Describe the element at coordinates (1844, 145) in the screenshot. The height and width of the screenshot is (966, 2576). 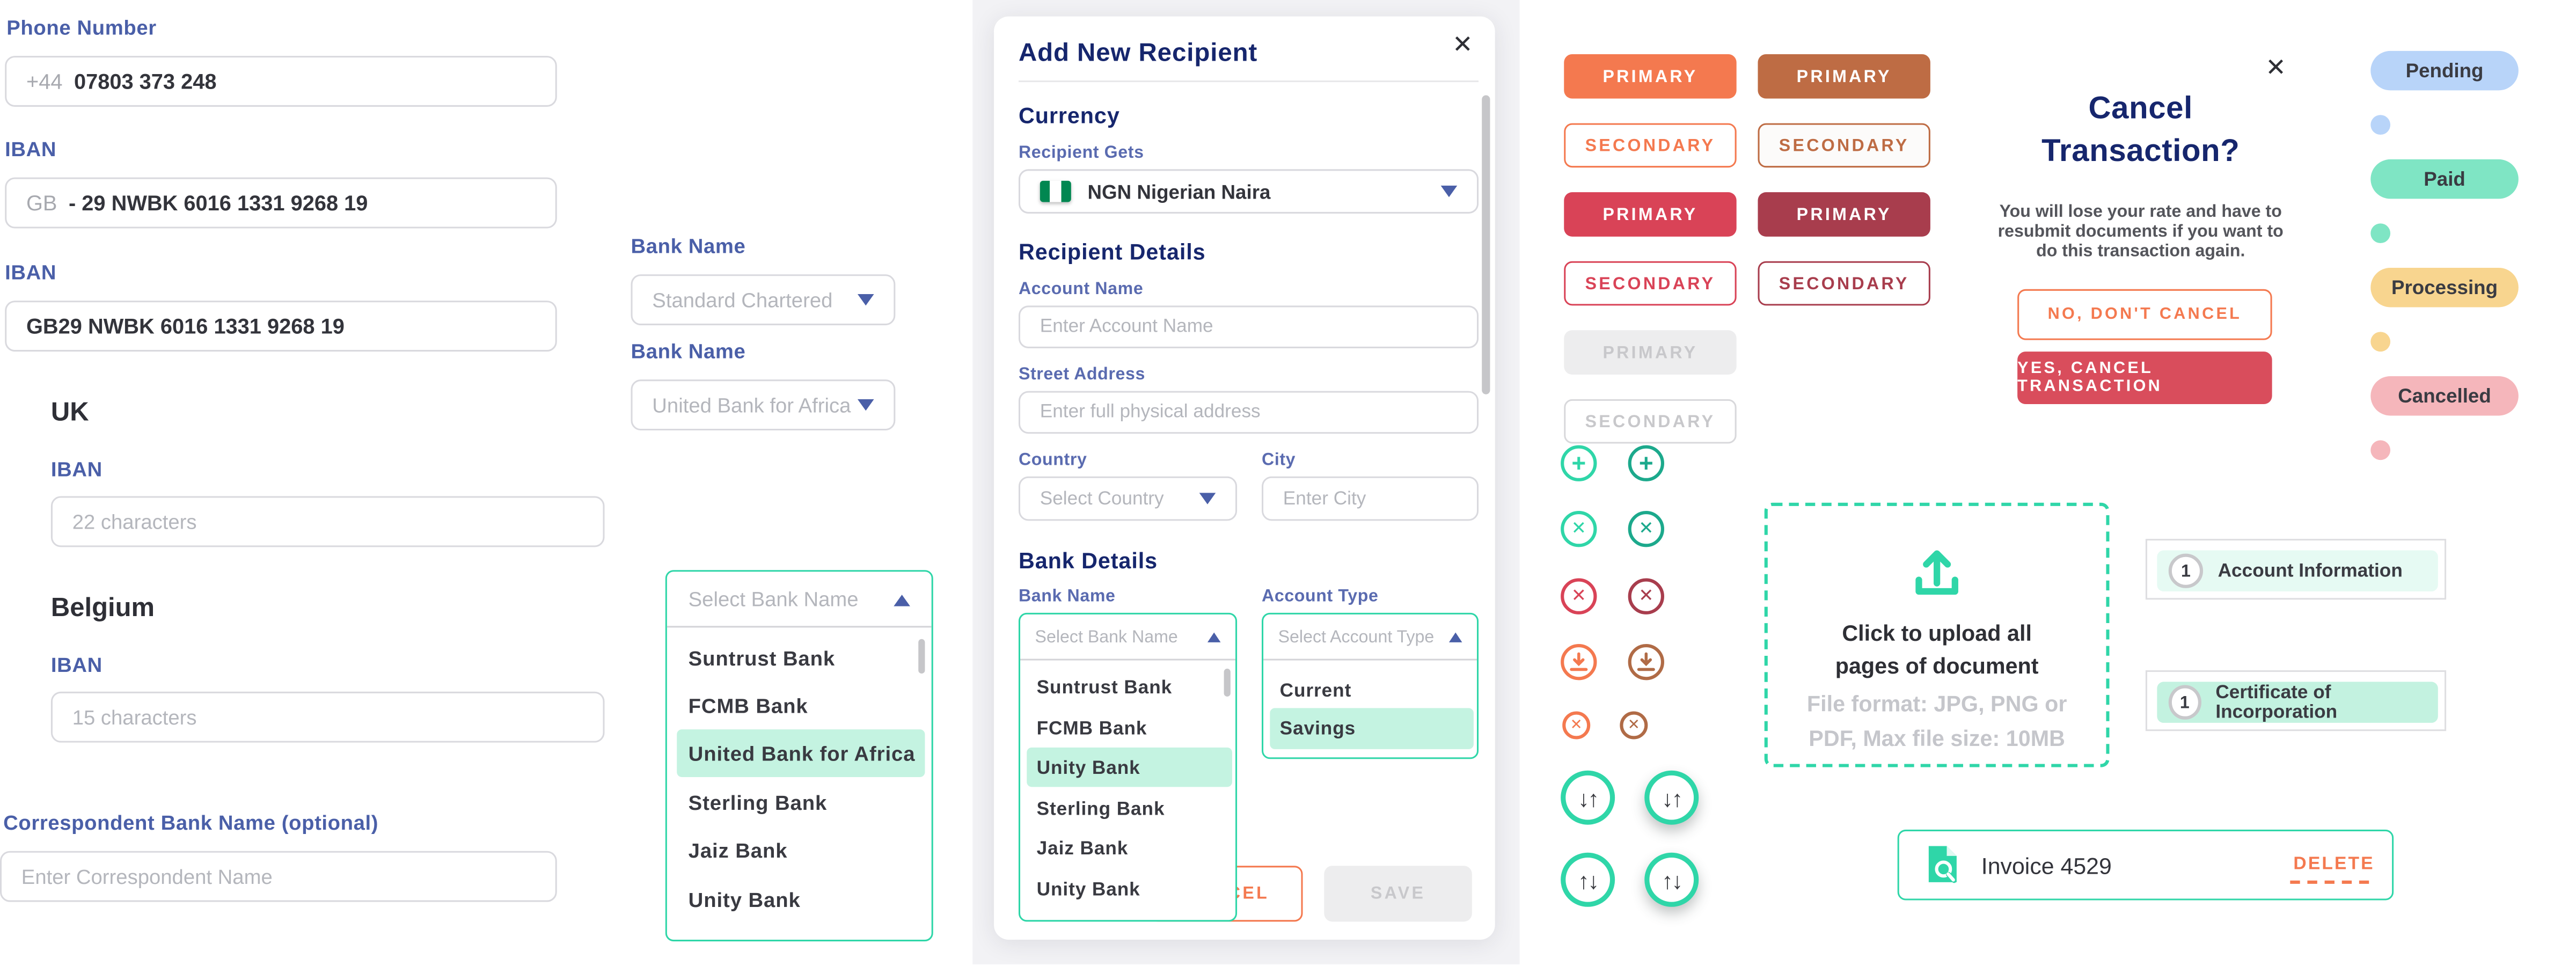
I see `secondary-button-orange-hover: SECONDARY` at that location.